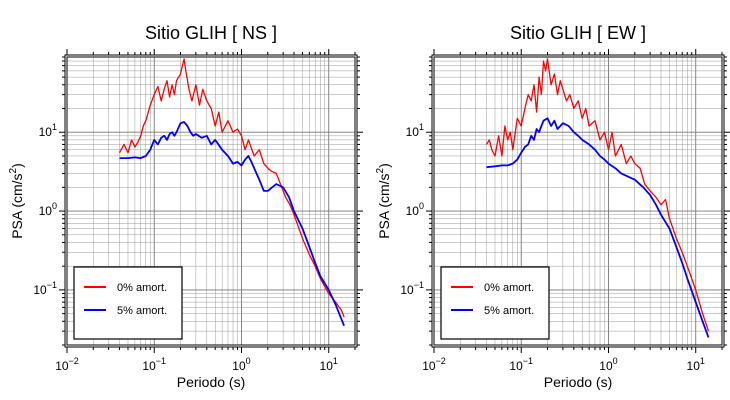 The height and width of the screenshot is (400, 730). Describe the element at coordinates (211, 33) in the screenshot. I see `chart-title: Sitio GLIH [ NS ]` at that location.